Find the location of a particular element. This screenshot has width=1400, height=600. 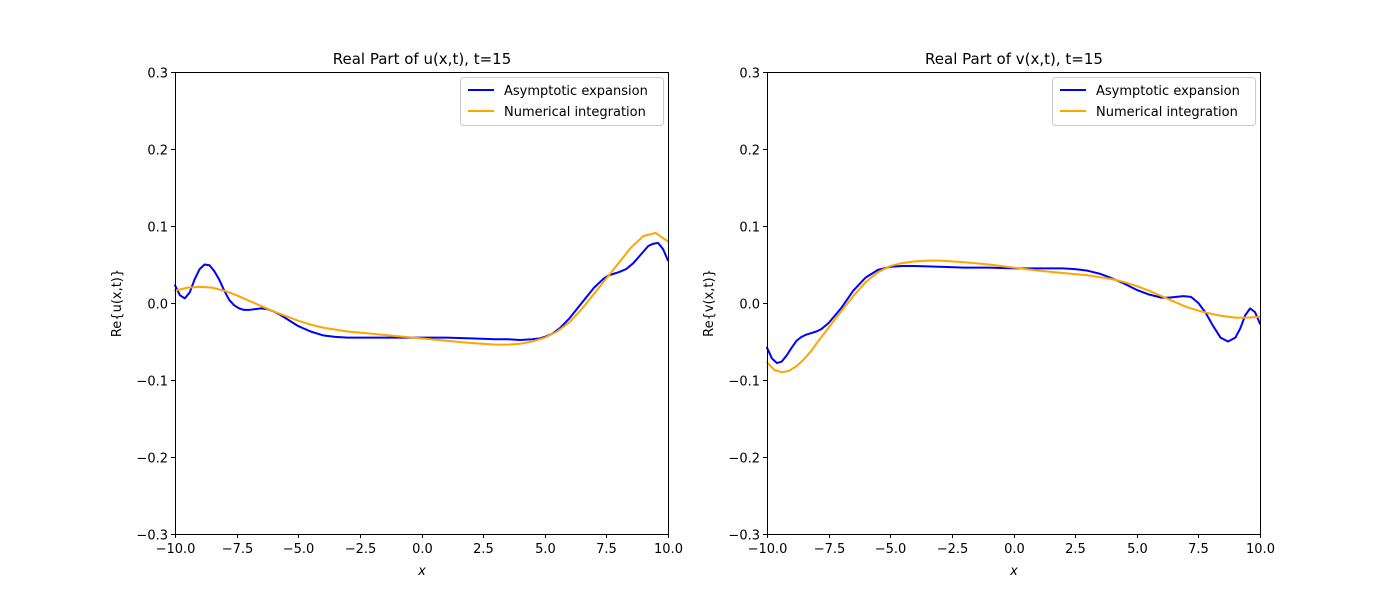

y-axis-label-v: Re{v(x,t)} is located at coordinates (709, 303).